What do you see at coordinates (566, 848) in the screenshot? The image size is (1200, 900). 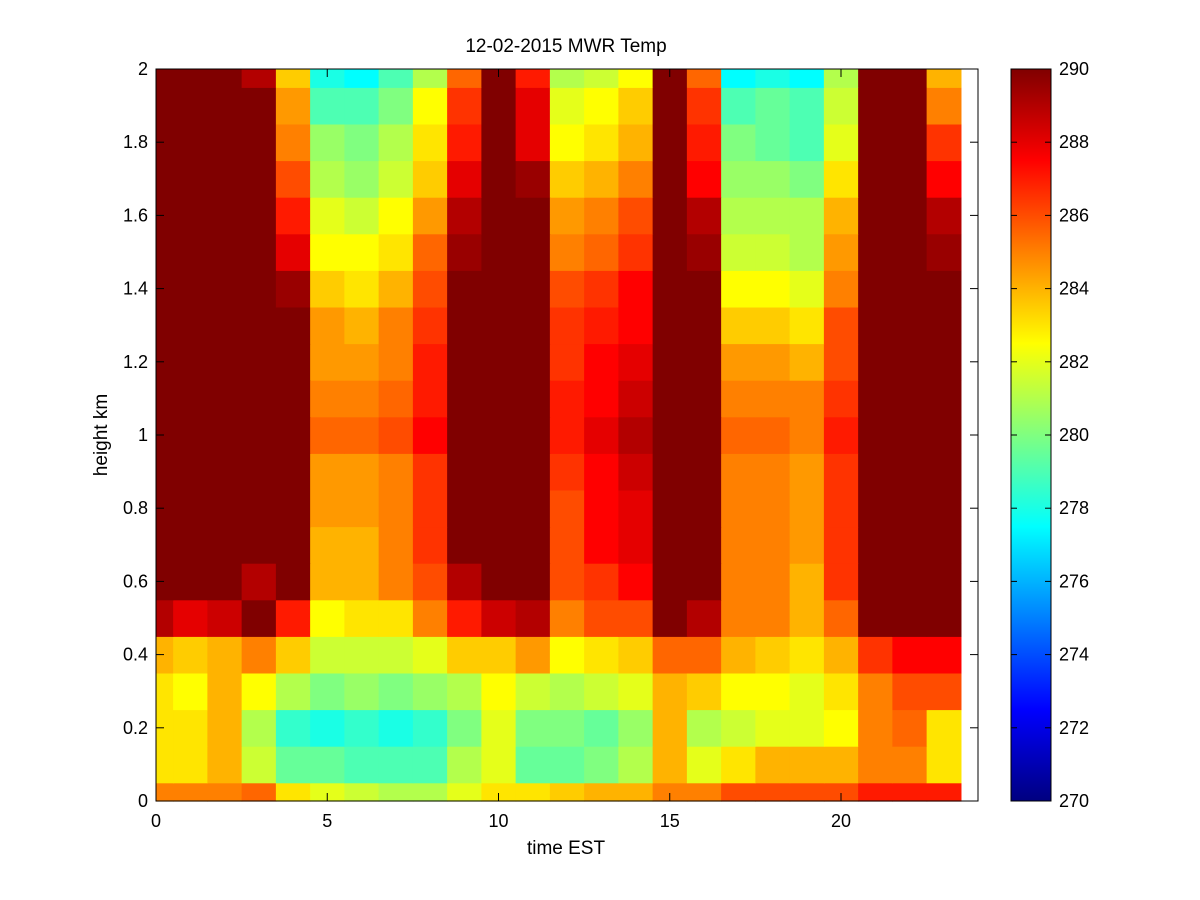 I see `x-axis-title: time EST` at bounding box center [566, 848].